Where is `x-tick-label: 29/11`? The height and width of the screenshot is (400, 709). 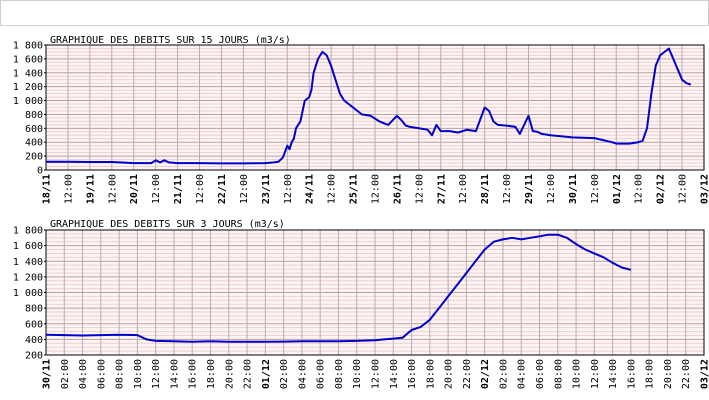 x-tick-label: 29/11 is located at coordinates (529, 189).